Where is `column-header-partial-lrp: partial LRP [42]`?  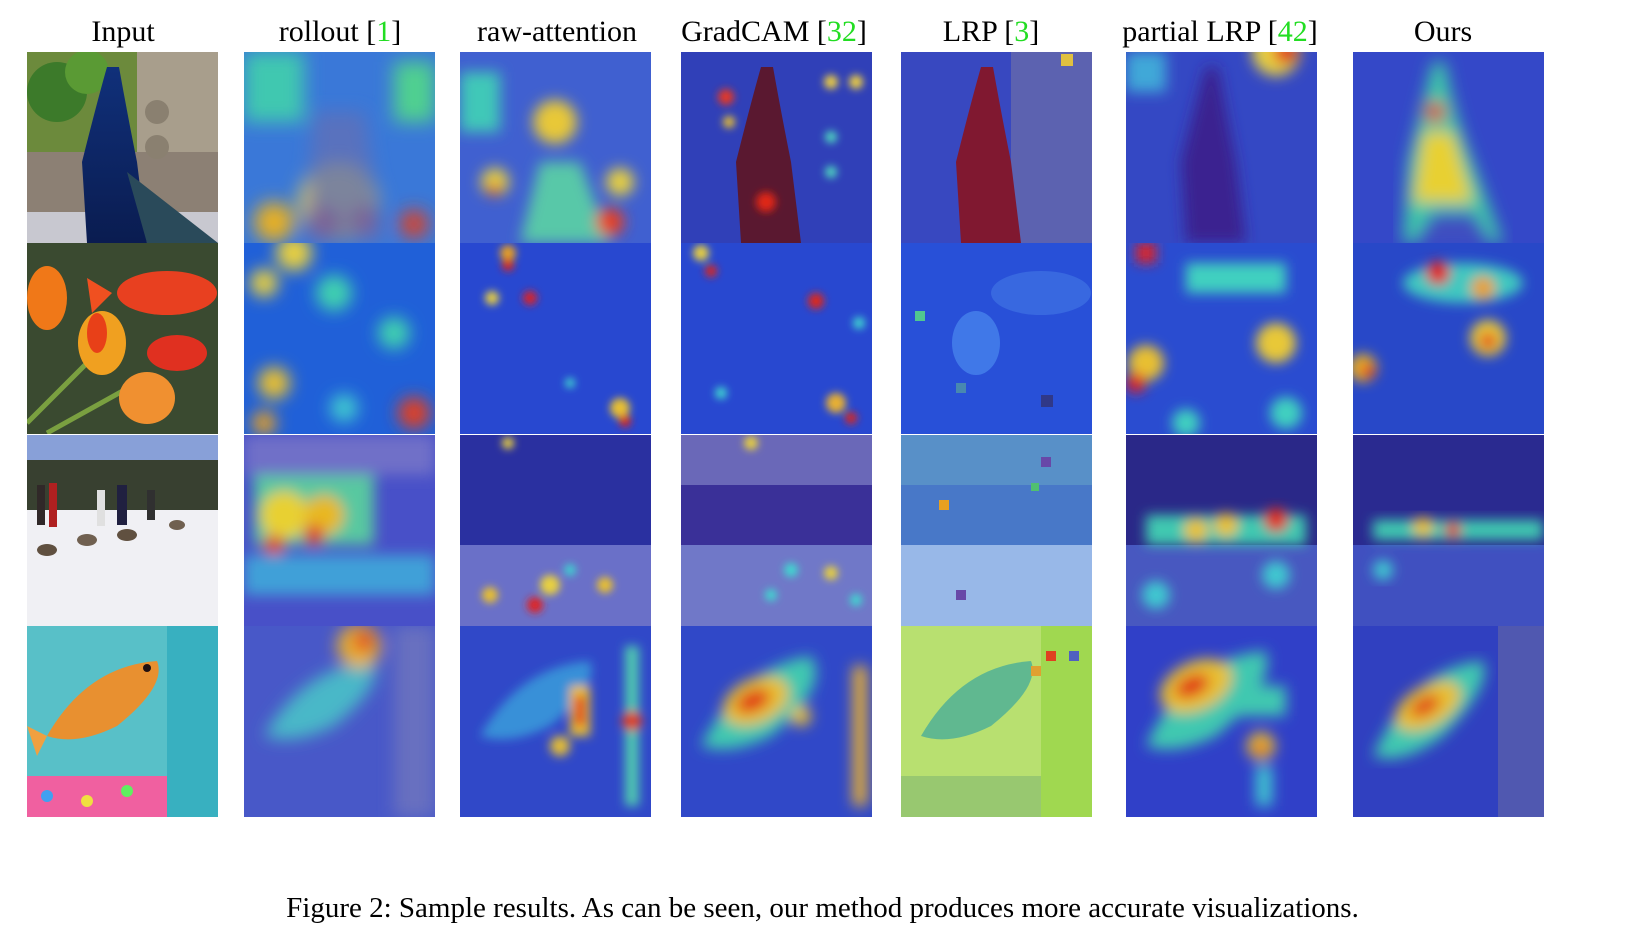 column-header-partial-lrp: partial LRP [42] is located at coordinates (1220, 31).